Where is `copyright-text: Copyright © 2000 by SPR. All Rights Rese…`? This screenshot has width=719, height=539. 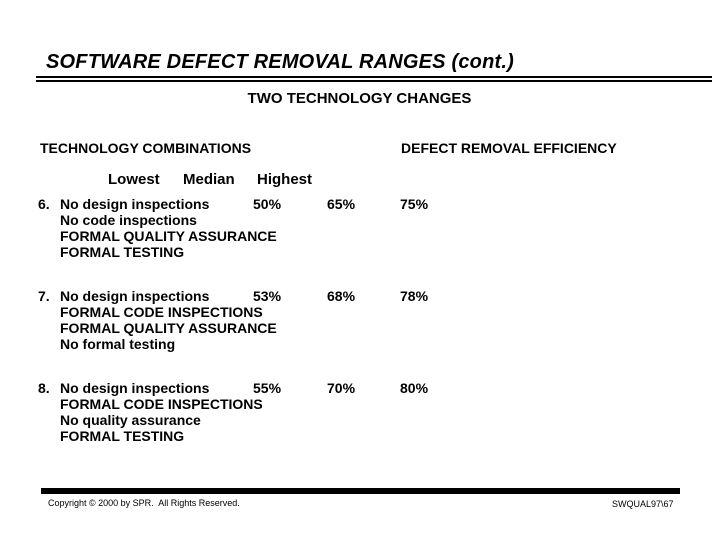 copyright-text: Copyright © 2000 by SPR. All Rights Rese… is located at coordinates (144, 503).